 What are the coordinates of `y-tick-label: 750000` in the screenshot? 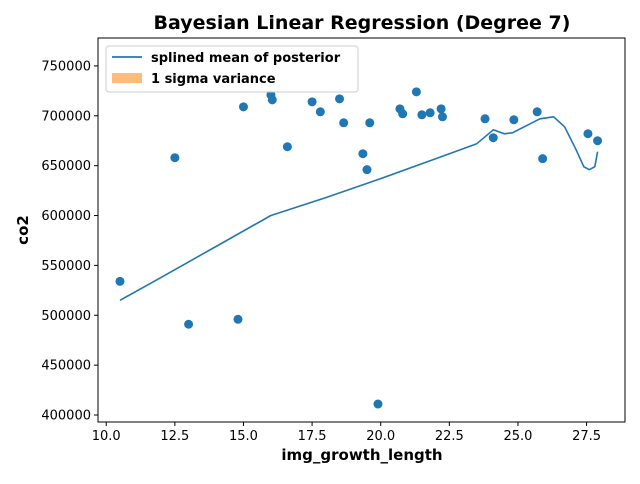 It's located at (66, 66).